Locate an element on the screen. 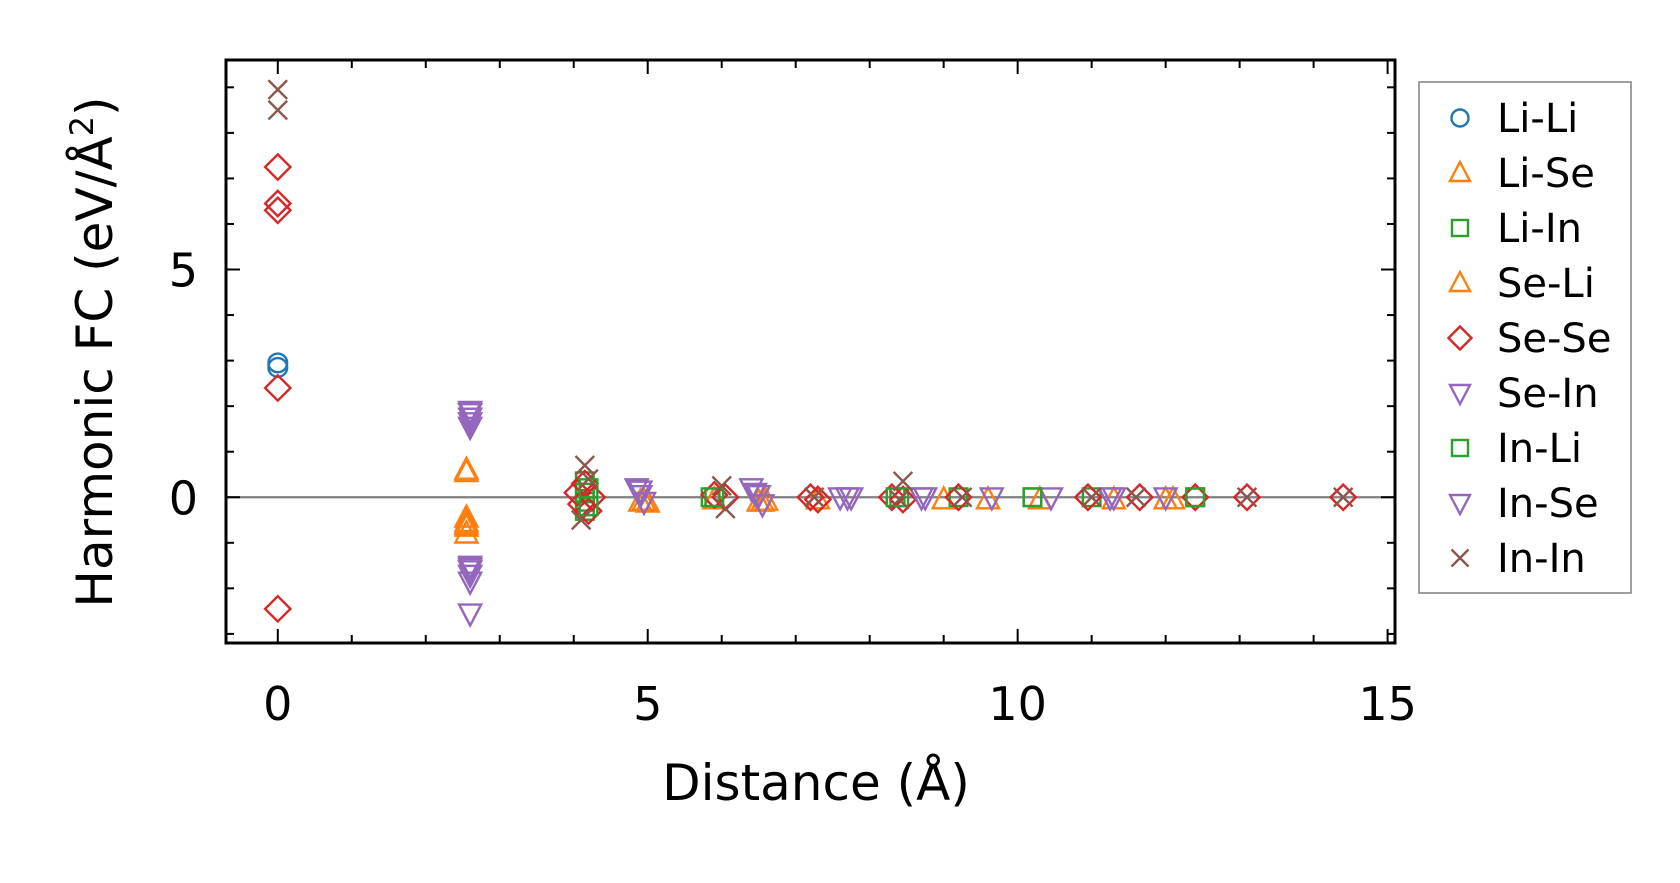  y-axis-label-main: Harmonic FC (eV/Å is located at coordinates (95, 371).